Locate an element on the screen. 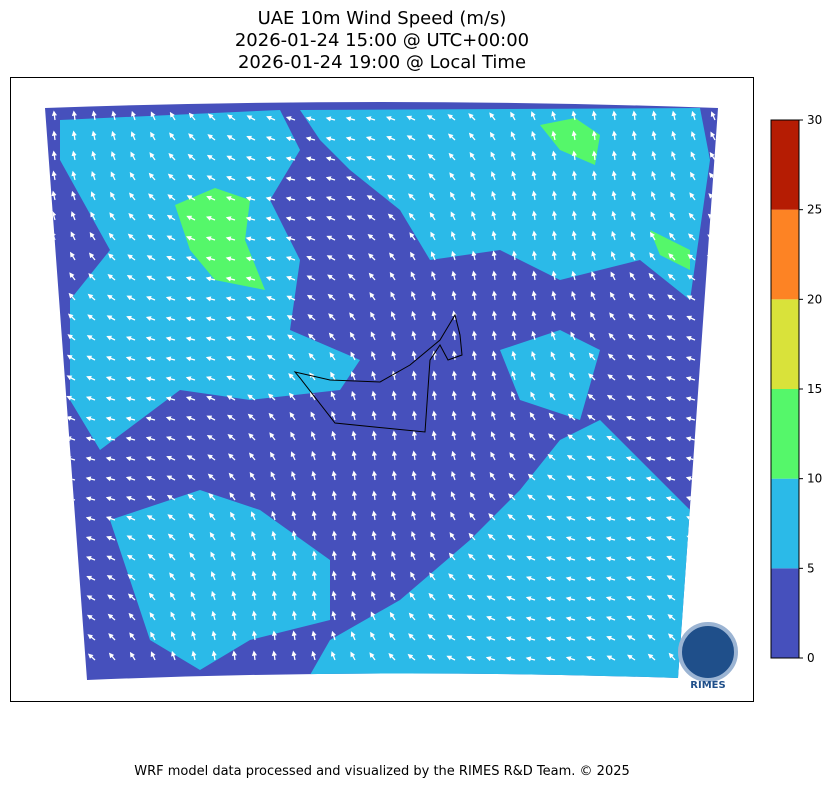 The width and height of the screenshot is (835, 788). logo-text: RIMES is located at coordinates (707, 685).